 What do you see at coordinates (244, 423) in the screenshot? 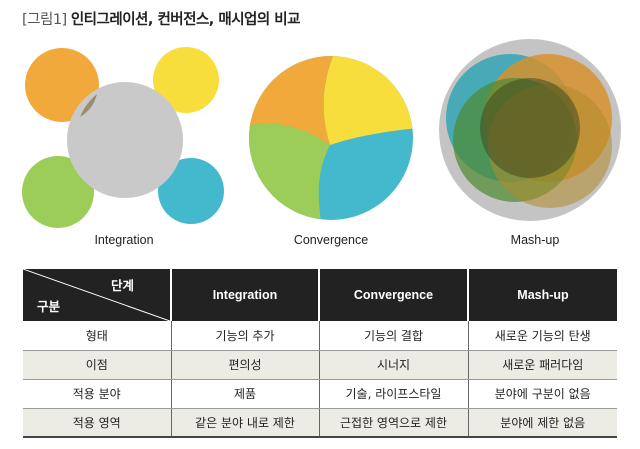
I see `table-cell: 같은 분야 내로 제한` at bounding box center [244, 423].